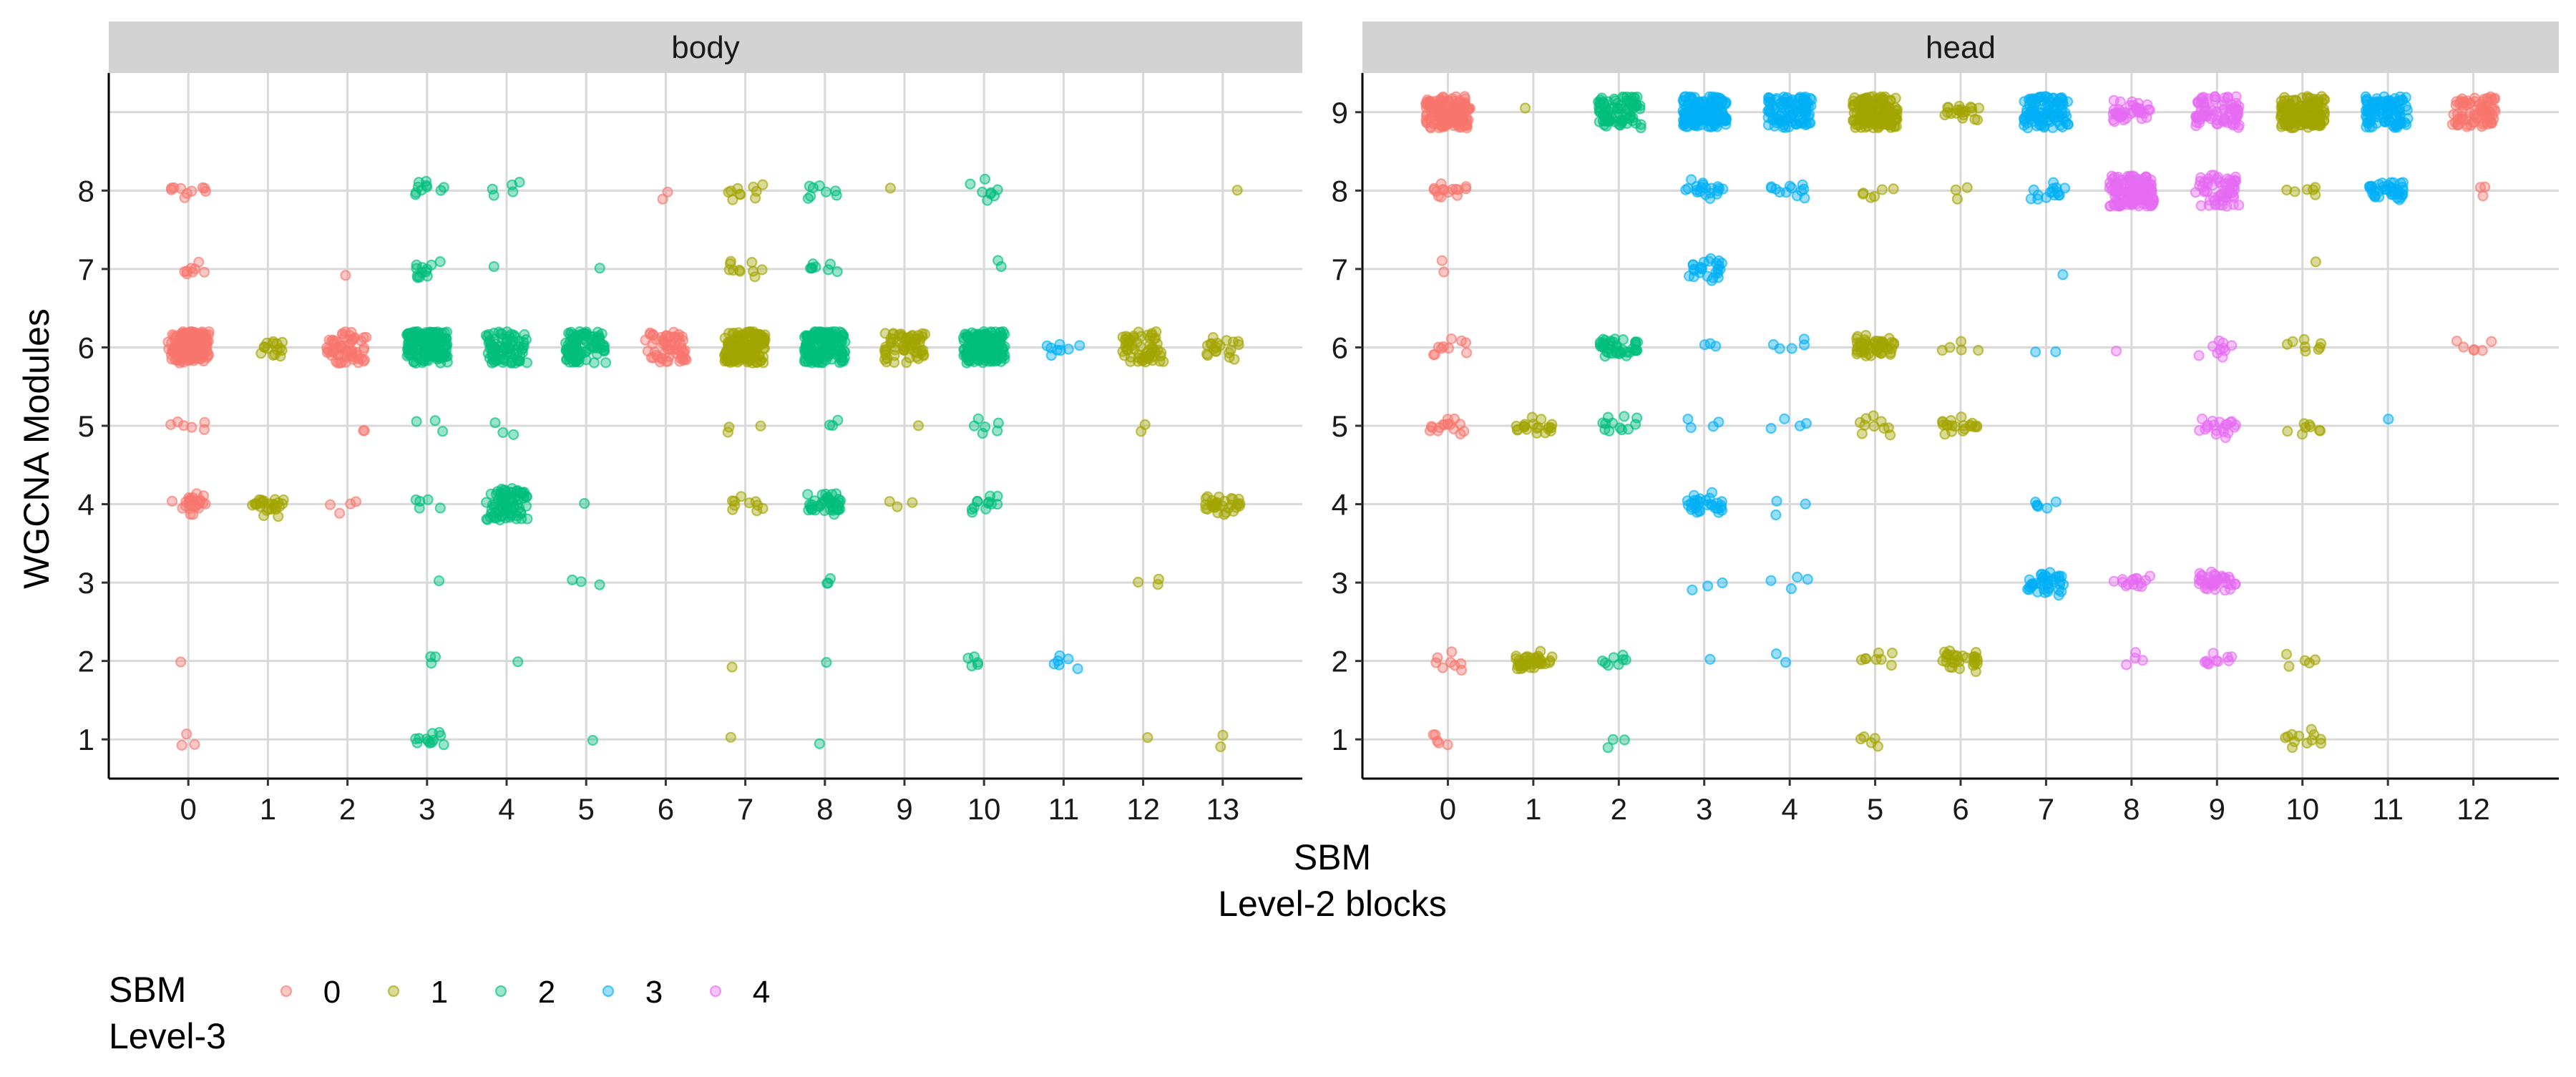 Image resolution: width=2576 pixels, height=1077 pixels. I want to click on strip-body-bg, so click(705, 47).